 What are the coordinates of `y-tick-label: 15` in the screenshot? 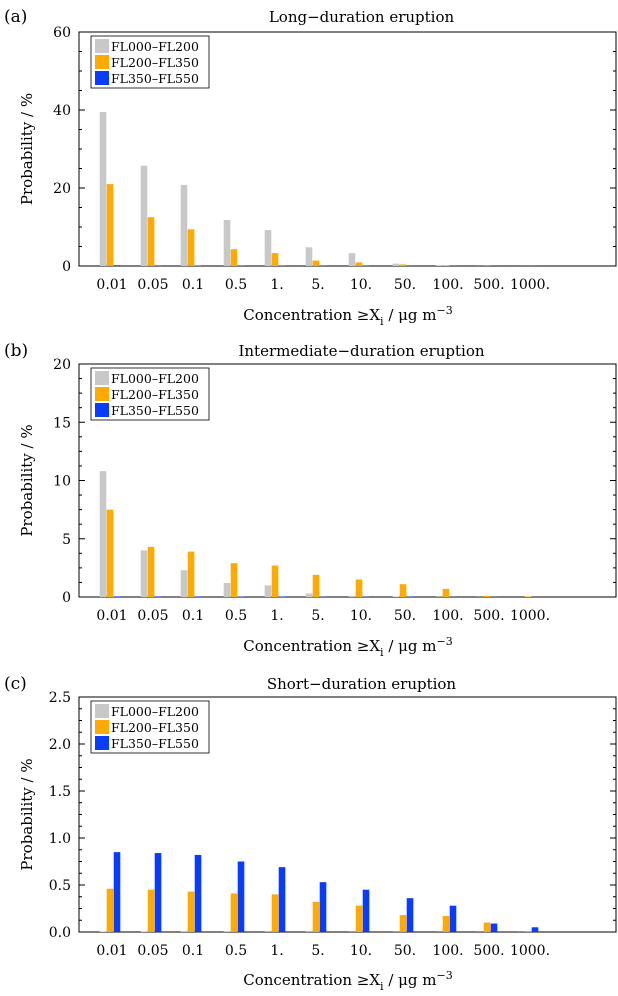 It's located at (62, 423).